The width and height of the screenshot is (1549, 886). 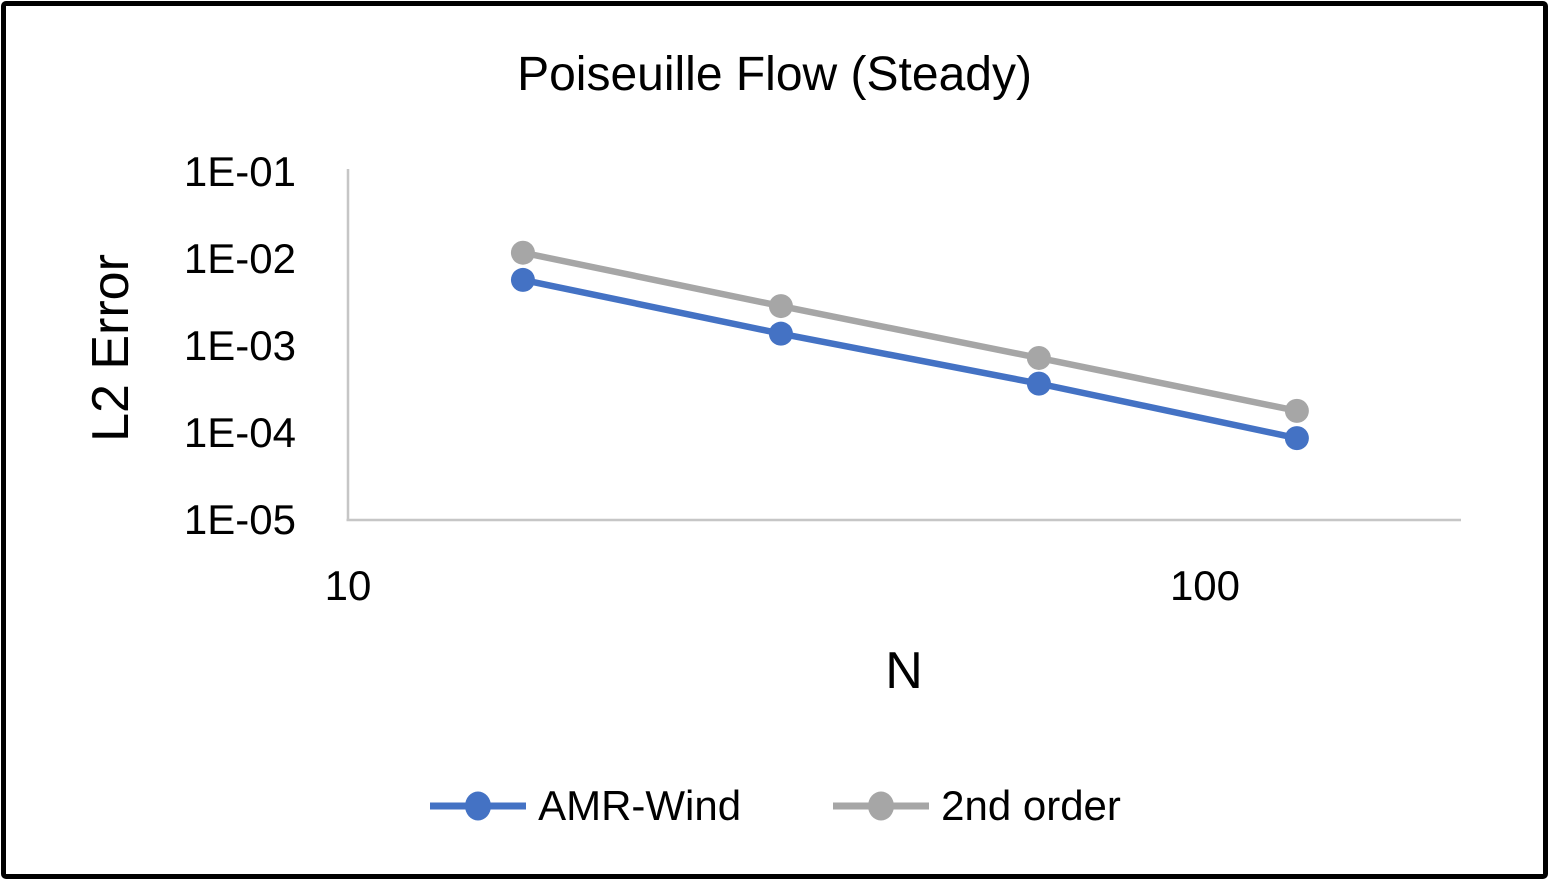 What do you see at coordinates (240, 345) in the screenshot?
I see `y-tick-label: 1E-03` at bounding box center [240, 345].